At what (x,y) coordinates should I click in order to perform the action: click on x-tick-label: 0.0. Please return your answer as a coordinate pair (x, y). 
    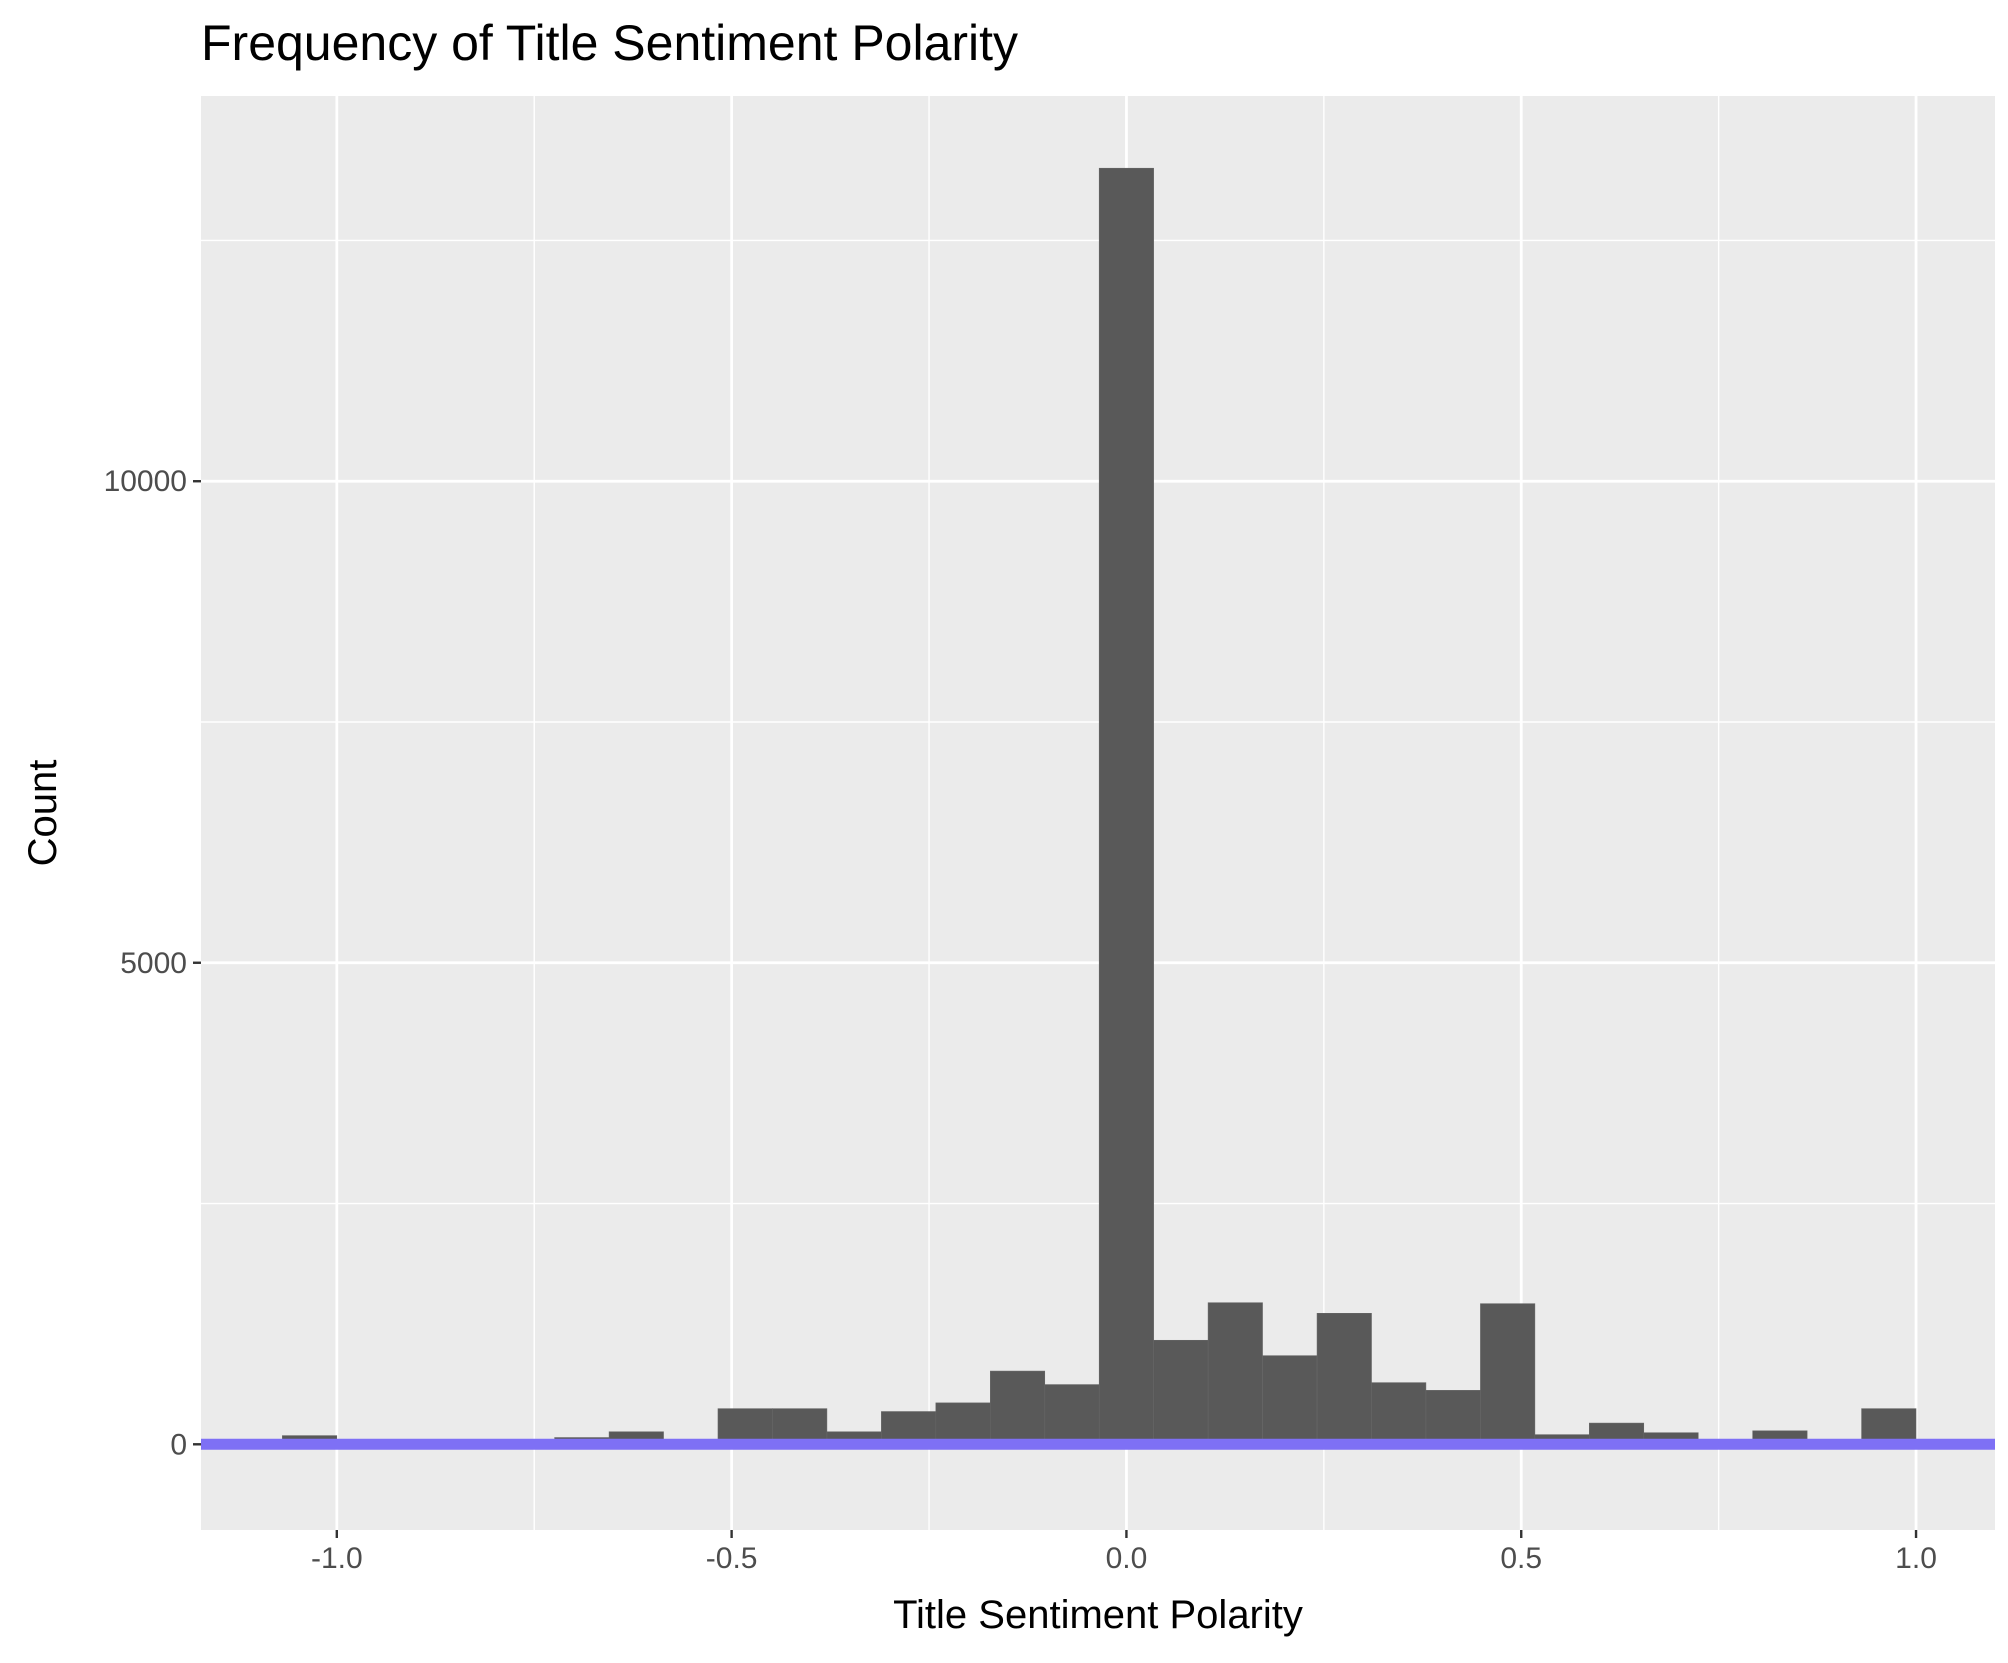
    Looking at the image, I should click on (1127, 1558).